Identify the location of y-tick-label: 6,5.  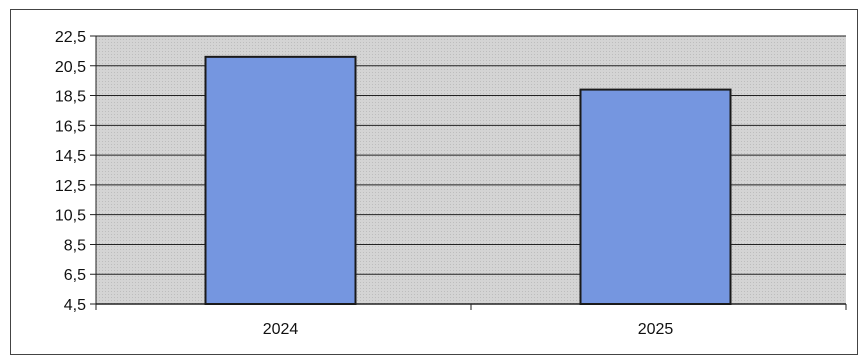
(75, 275).